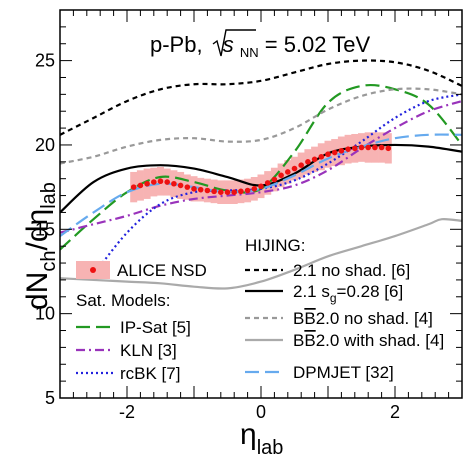 This screenshot has width=474, height=457. I want to click on legend-sat-header: Sat. Models:, so click(123, 300).